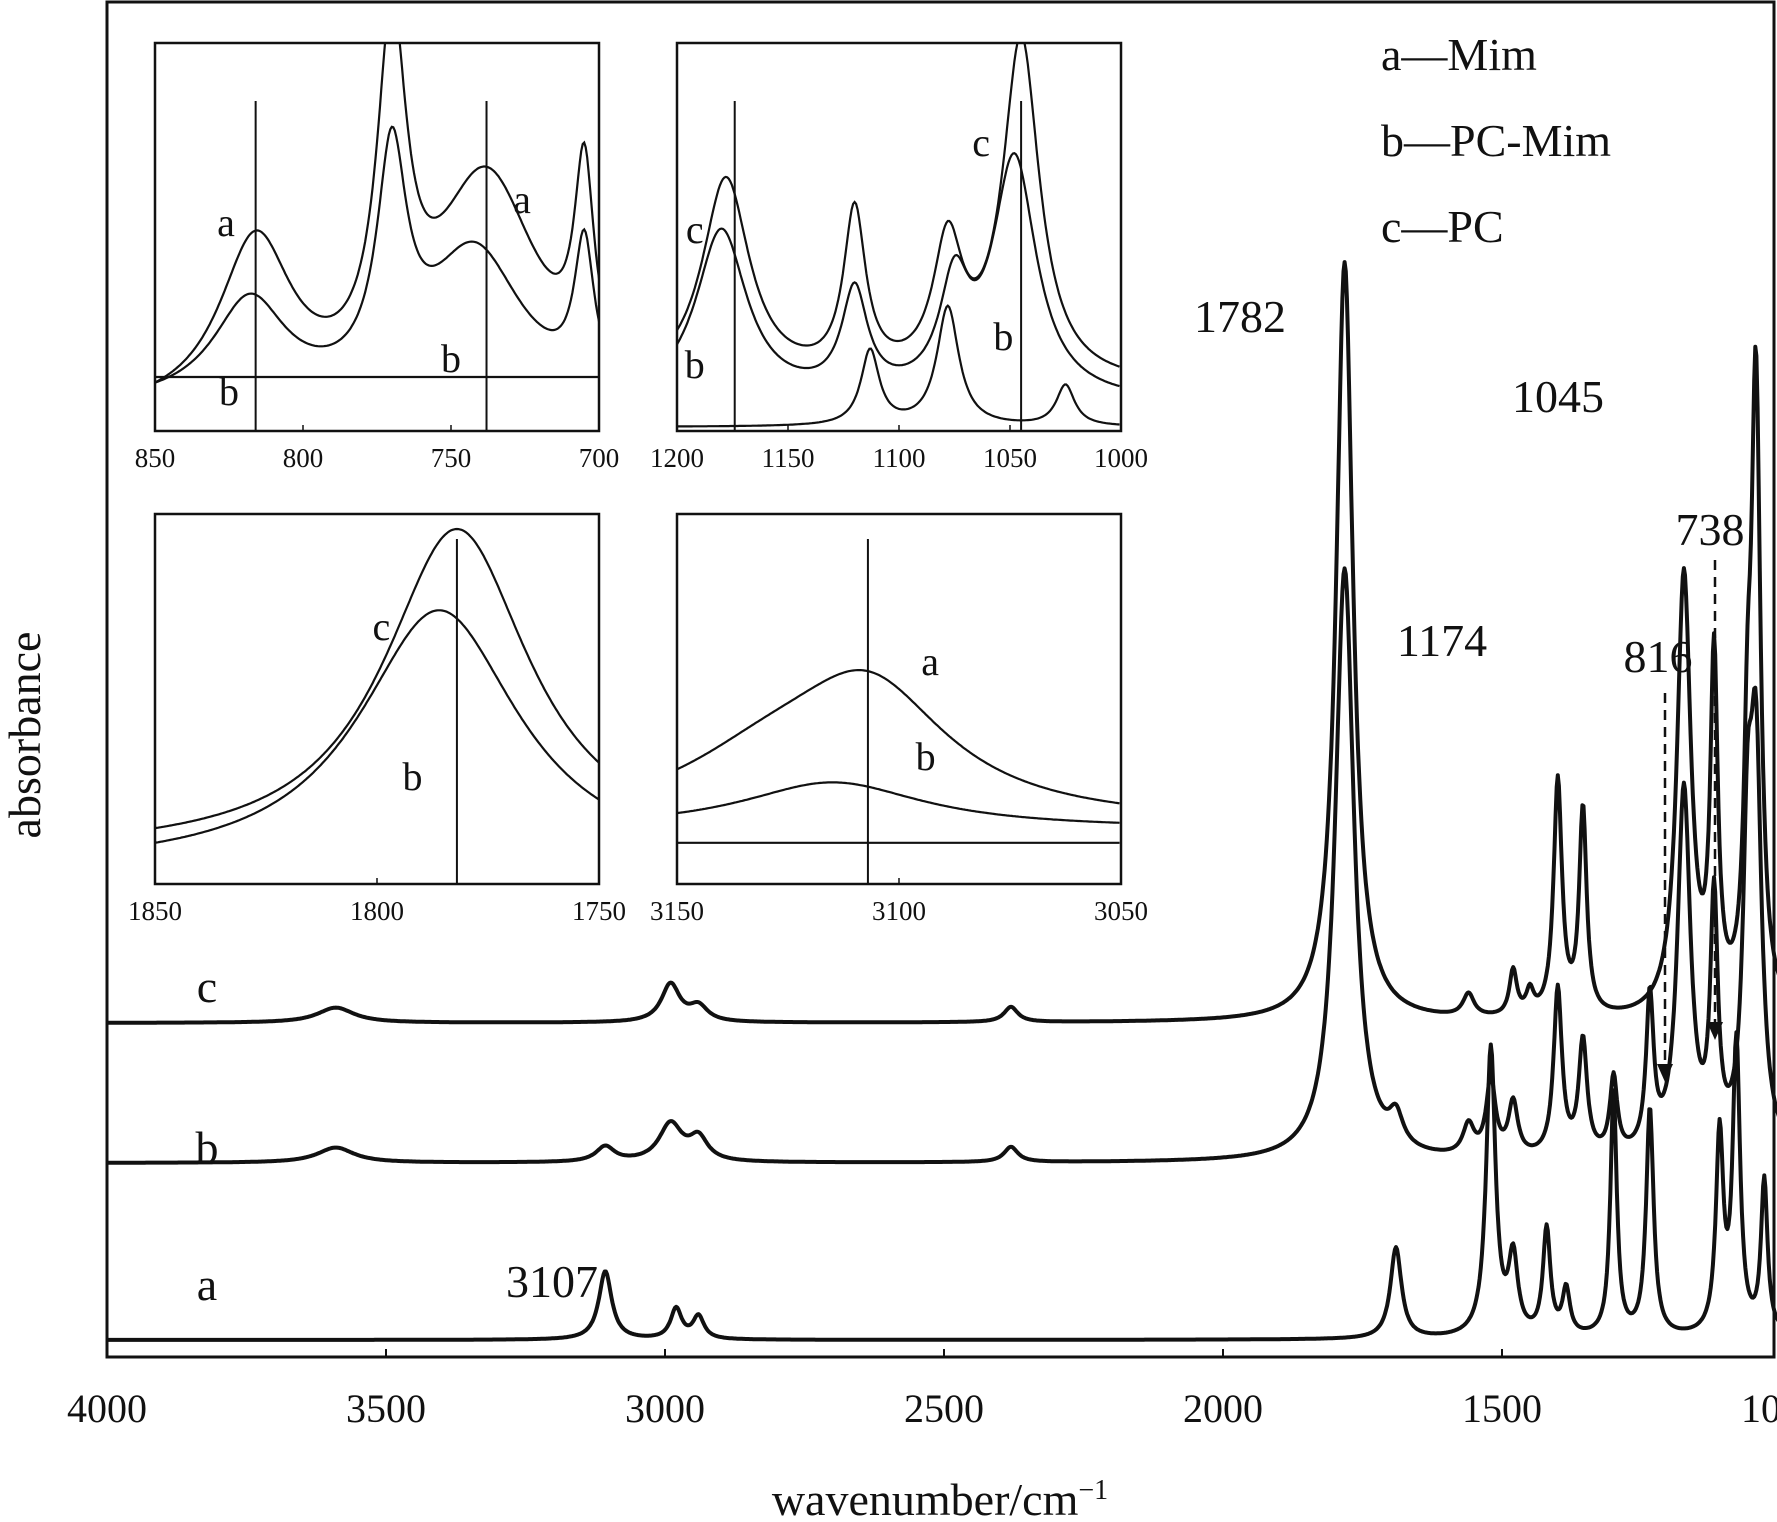 The image size is (1777, 1522). Describe the element at coordinates (522, 199) in the screenshot. I see `inset-1-label-3: a` at that location.